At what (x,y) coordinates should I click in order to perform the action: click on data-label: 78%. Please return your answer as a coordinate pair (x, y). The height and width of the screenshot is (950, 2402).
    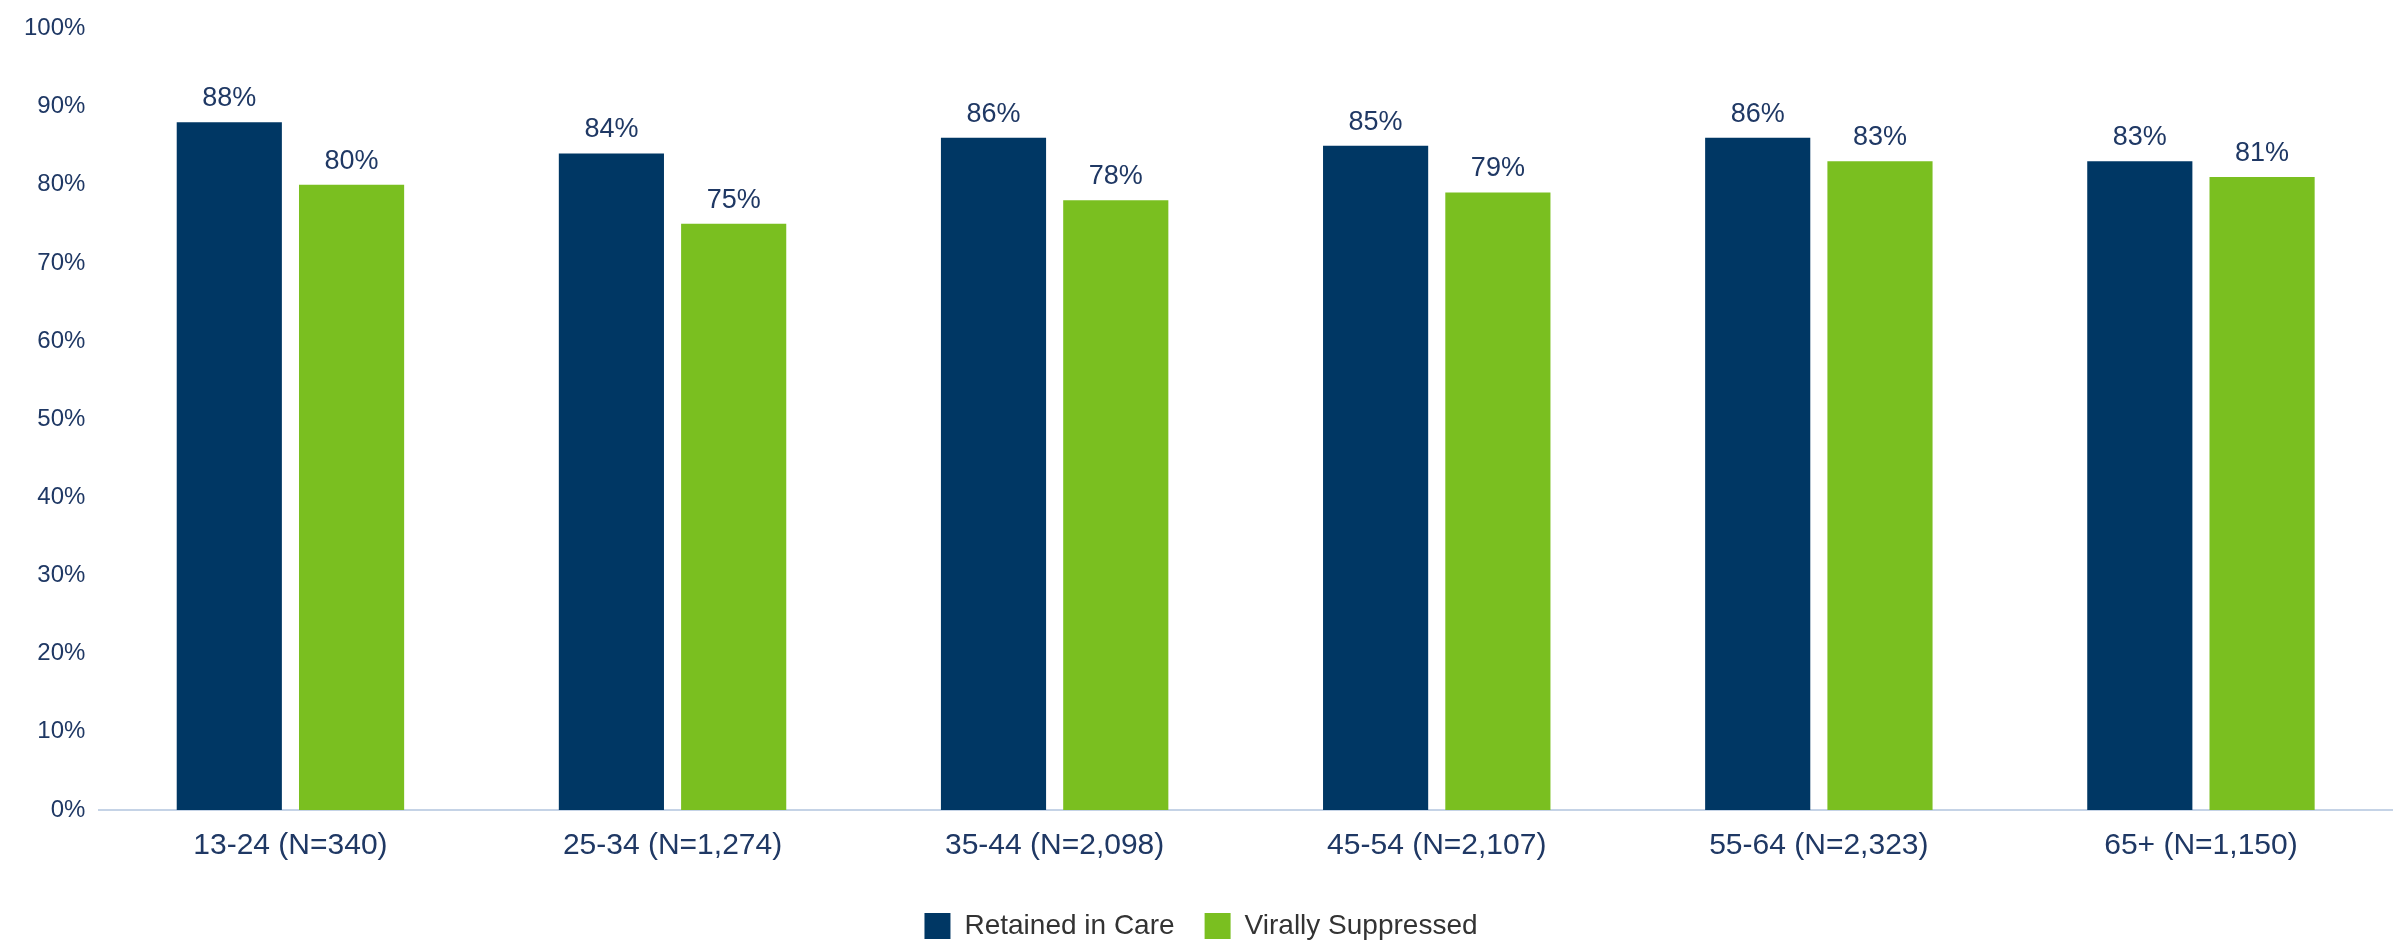
    Looking at the image, I should click on (1115, 175).